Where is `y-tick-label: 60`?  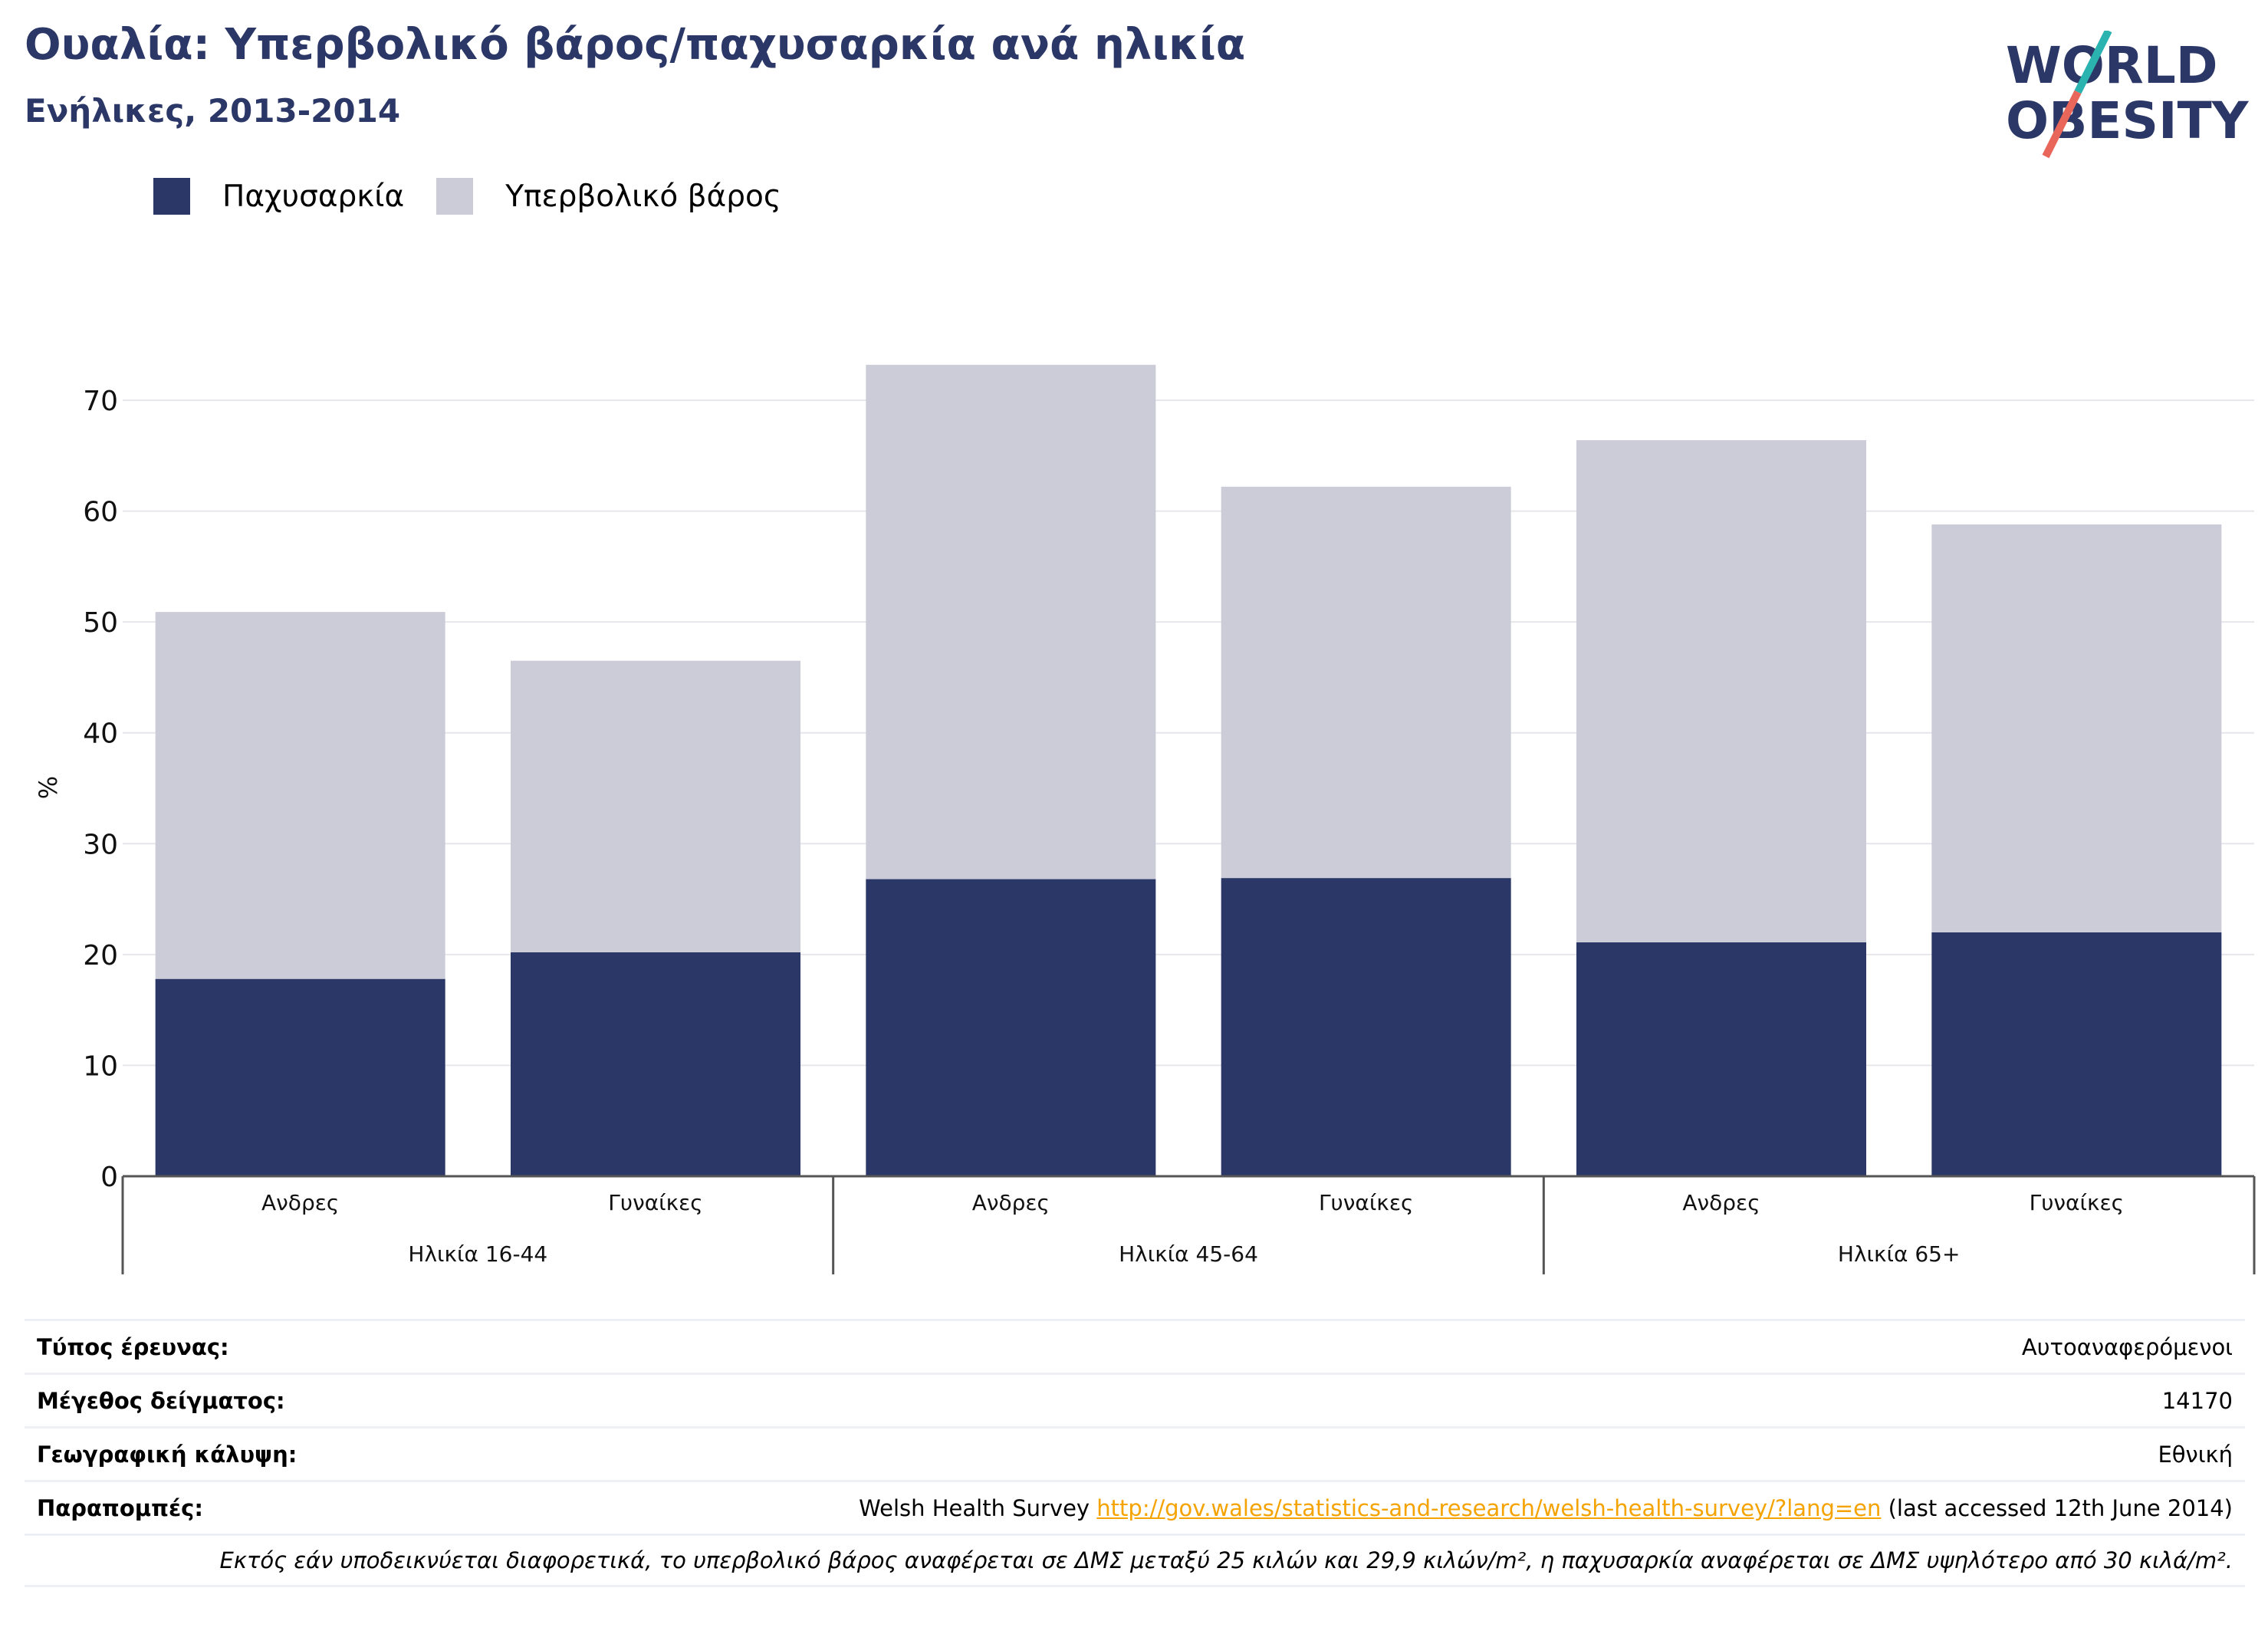 y-tick-label: 60 is located at coordinates (100, 513).